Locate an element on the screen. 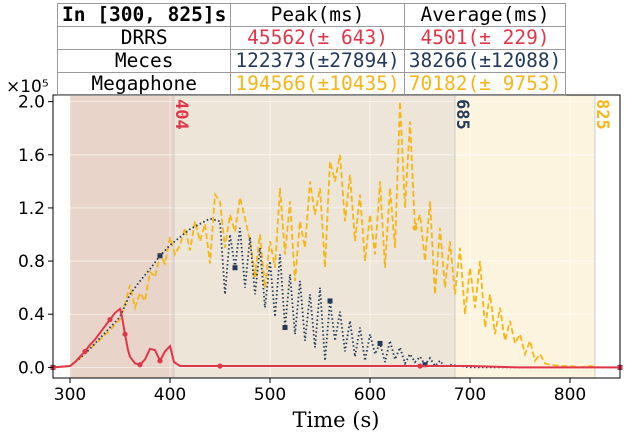  avg-value: 4501(± 229) is located at coordinates (485, 38).